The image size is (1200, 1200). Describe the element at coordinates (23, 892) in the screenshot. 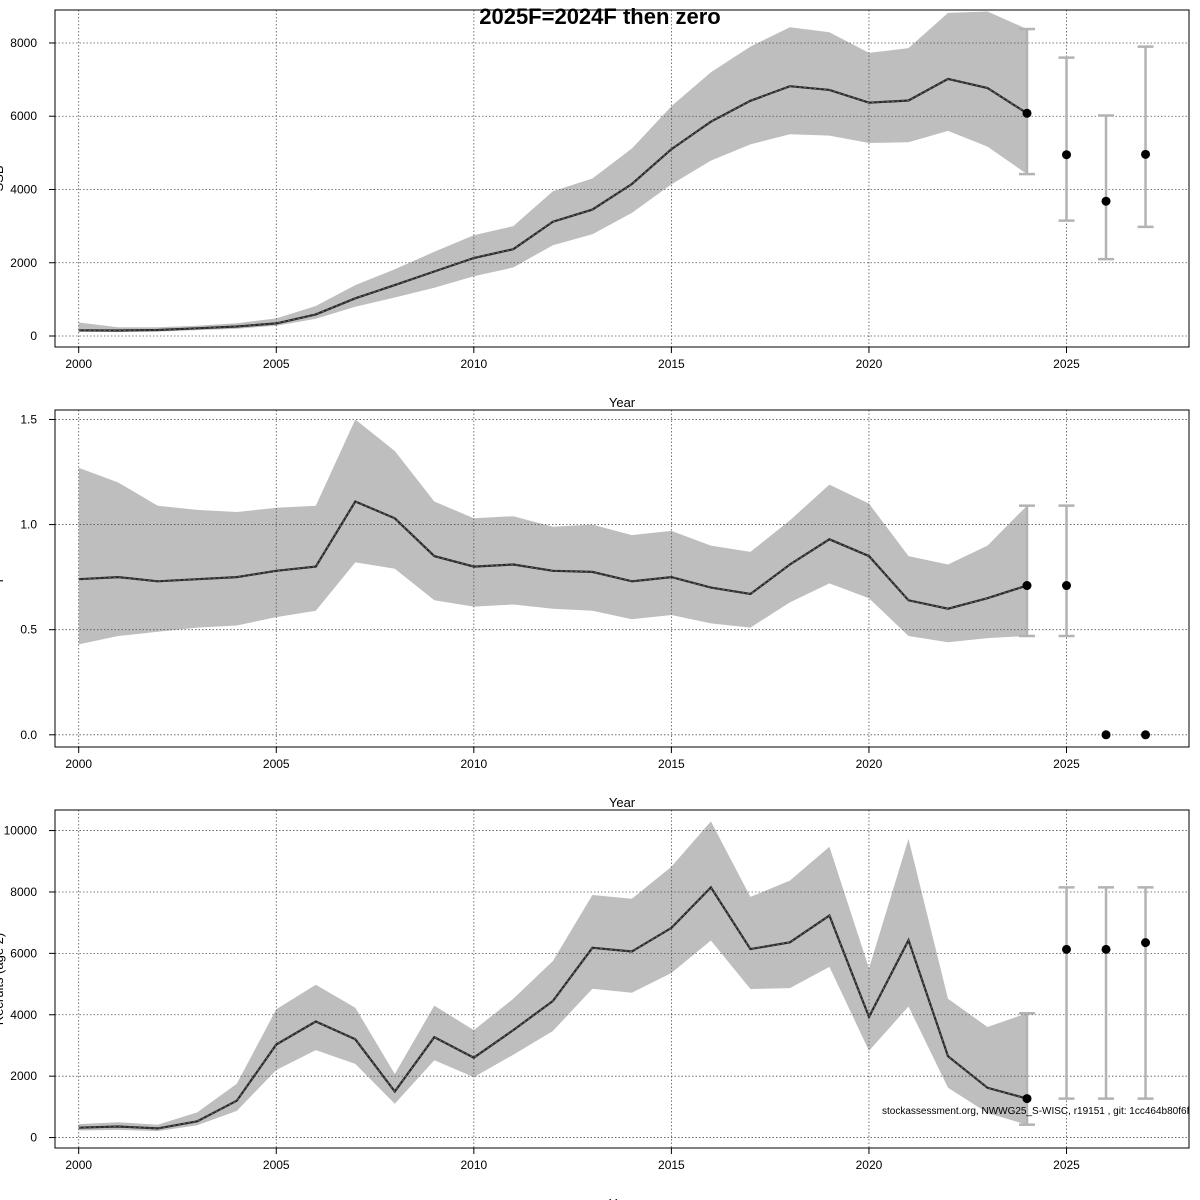

I see `recruitment-y-tick-label: 8000` at that location.